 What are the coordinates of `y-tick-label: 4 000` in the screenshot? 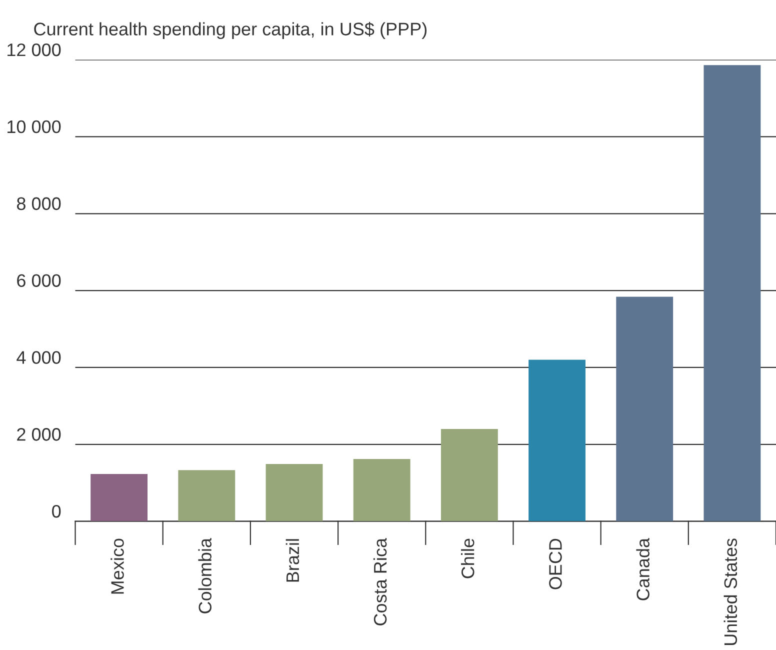 It's located at (38, 357).